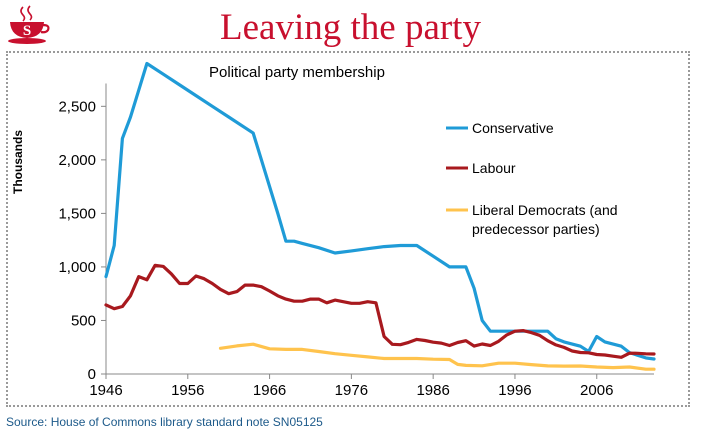  What do you see at coordinates (77, 106) in the screenshot?
I see `y-tick-label: 2,500` at bounding box center [77, 106].